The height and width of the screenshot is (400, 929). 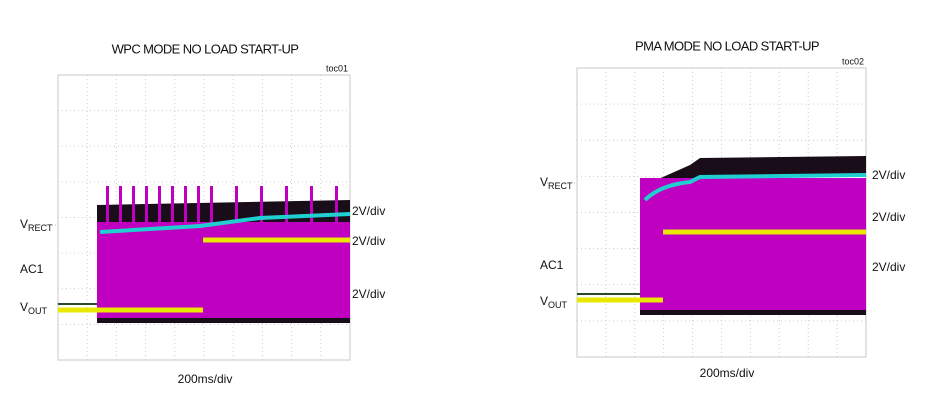 I want to click on vrect-noise, so click(x=755, y=170).